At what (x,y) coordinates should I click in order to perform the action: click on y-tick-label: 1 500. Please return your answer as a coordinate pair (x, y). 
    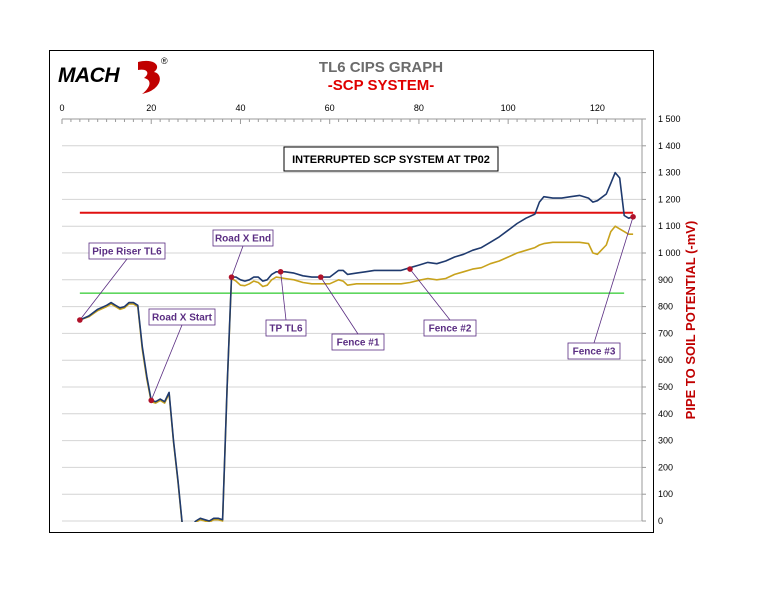
    Looking at the image, I should click on (669, 119).